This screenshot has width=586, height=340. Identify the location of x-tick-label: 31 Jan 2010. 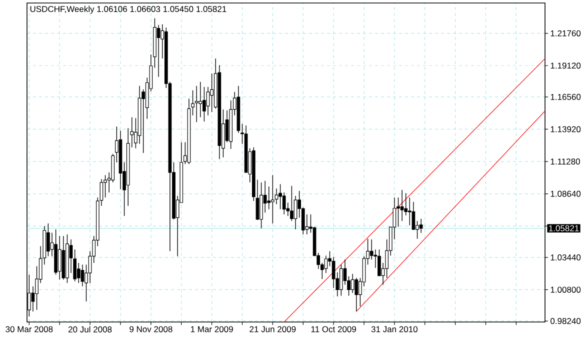
(394, 329).